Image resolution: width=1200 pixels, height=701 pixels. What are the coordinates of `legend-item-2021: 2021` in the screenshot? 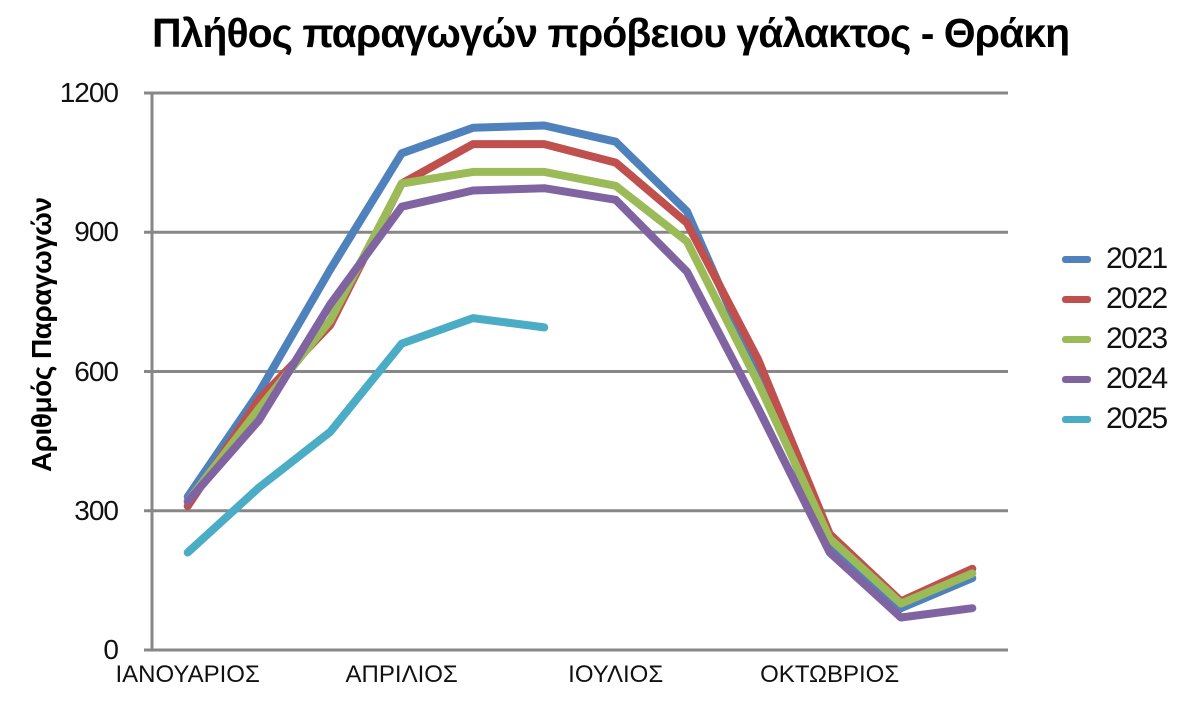 It's located at (1115, 259).